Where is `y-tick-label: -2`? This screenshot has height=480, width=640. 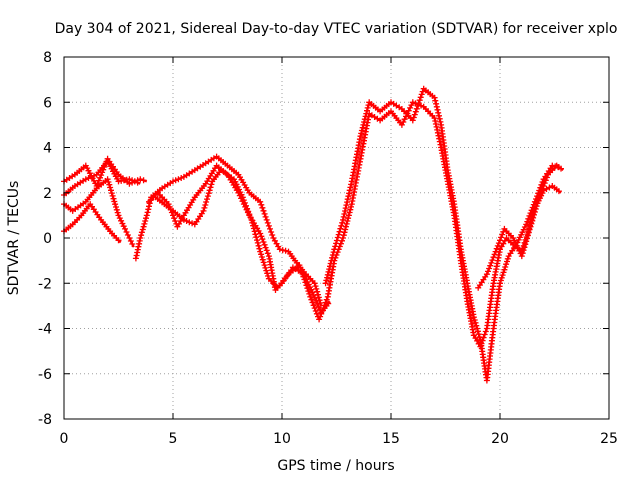
y-tick-label: -2 is located at coordinates (45, 284).